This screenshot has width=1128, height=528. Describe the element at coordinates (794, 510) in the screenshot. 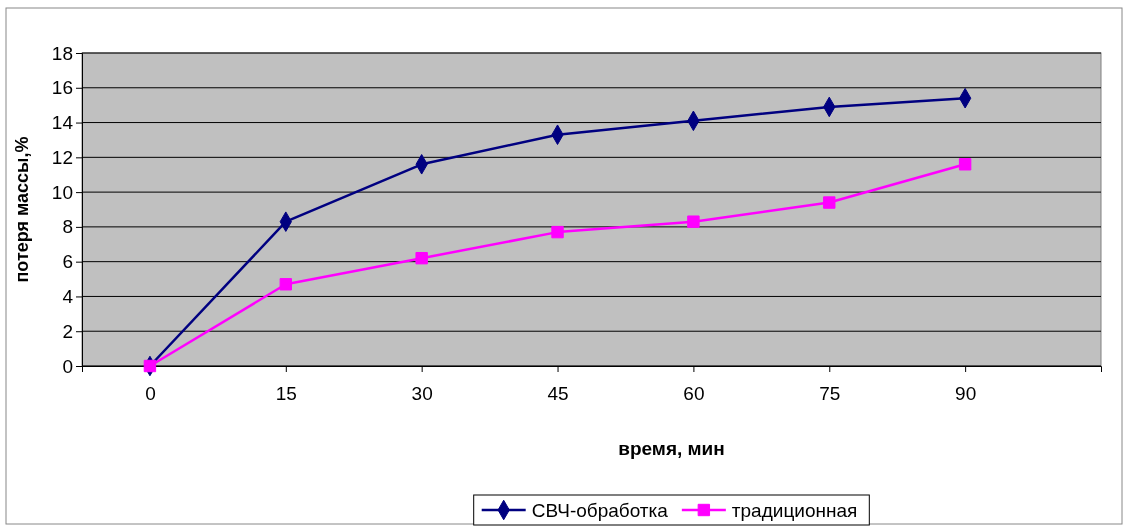

I see `legend-label: традиционная` at that location.